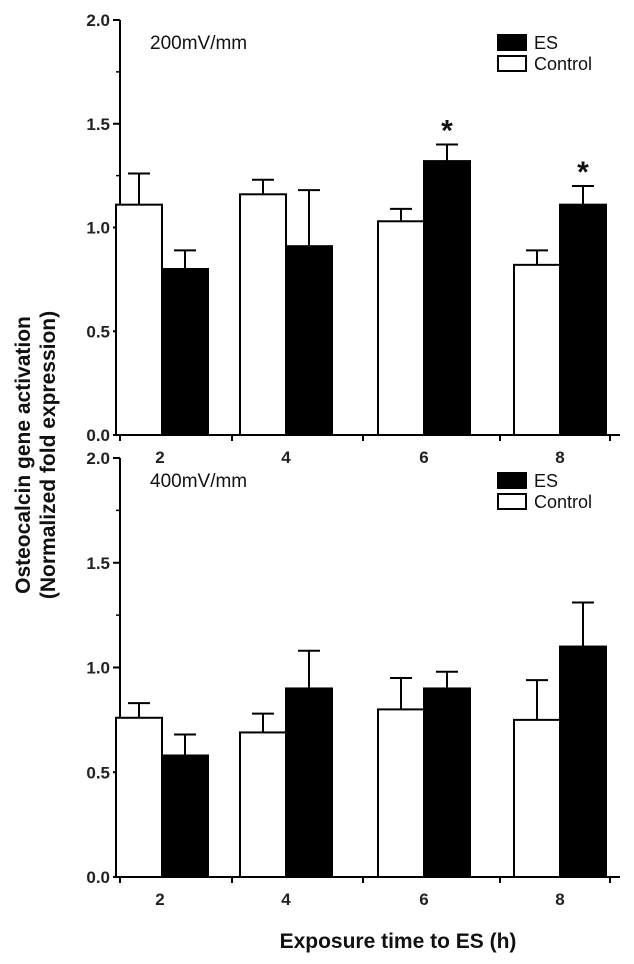  What do you see at coordinates (98, 772) in the screenshot?
I see `y-tick-label-panel-2: 0.5` at bounding box center [98, 772].